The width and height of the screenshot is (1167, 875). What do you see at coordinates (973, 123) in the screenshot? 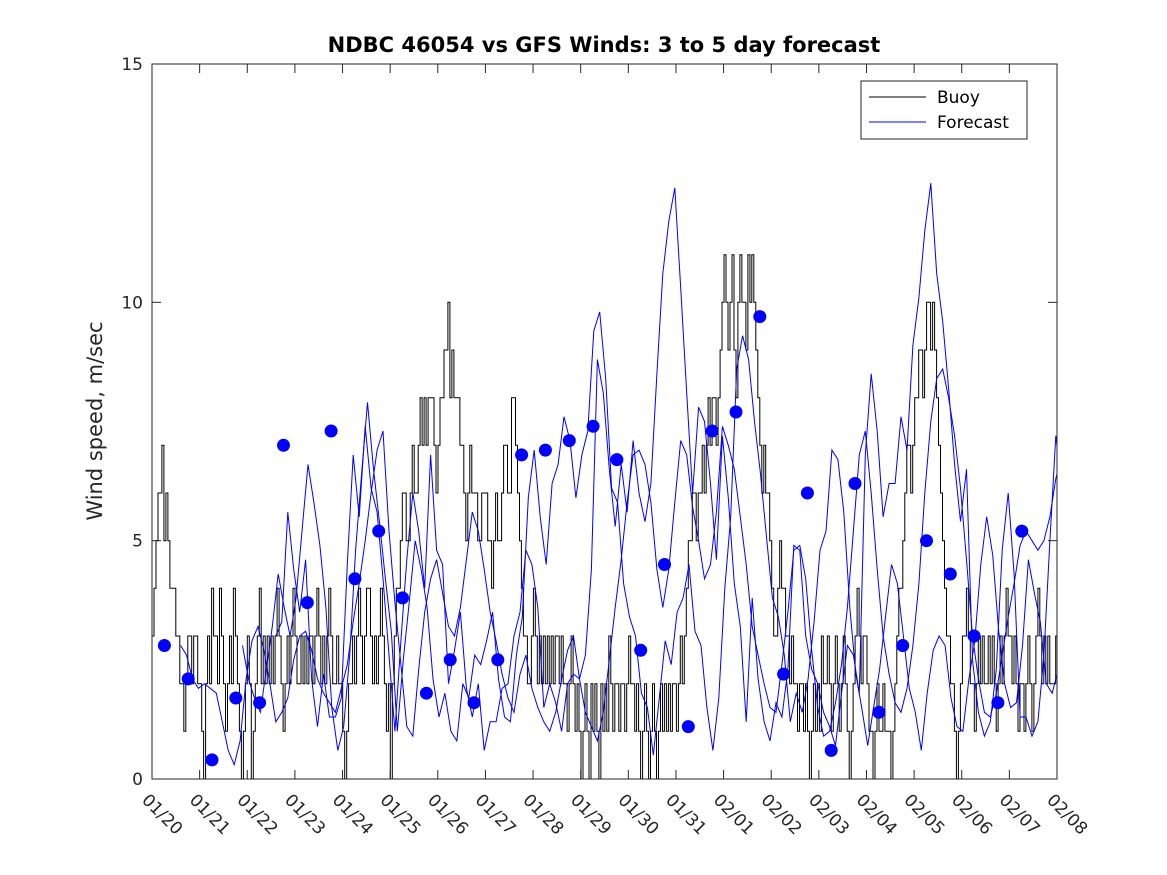
I see `legend-forecast-label: Forecast` at bounding box center [973, 123].